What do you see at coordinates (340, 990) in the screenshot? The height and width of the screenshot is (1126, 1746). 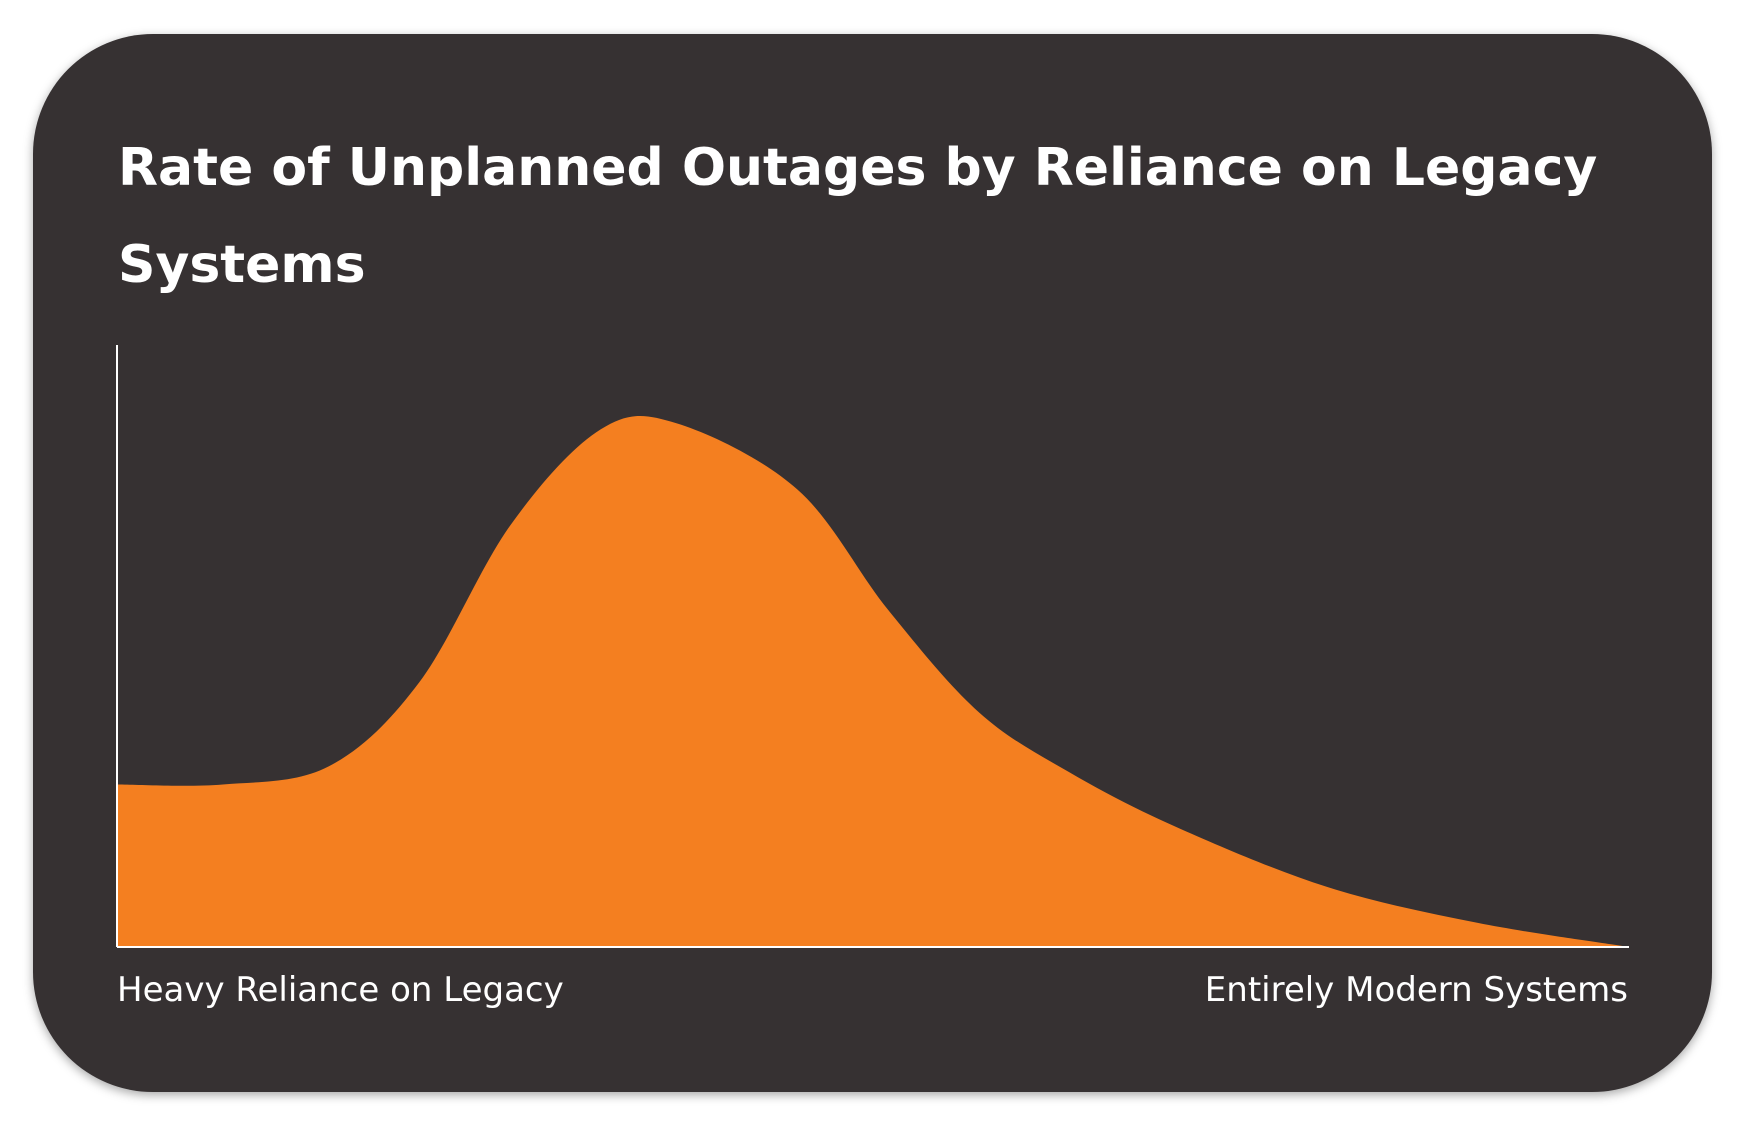 I see `x-axis-start-label: Heavy Reliance on Legacy` at bounding box center [340, 990].